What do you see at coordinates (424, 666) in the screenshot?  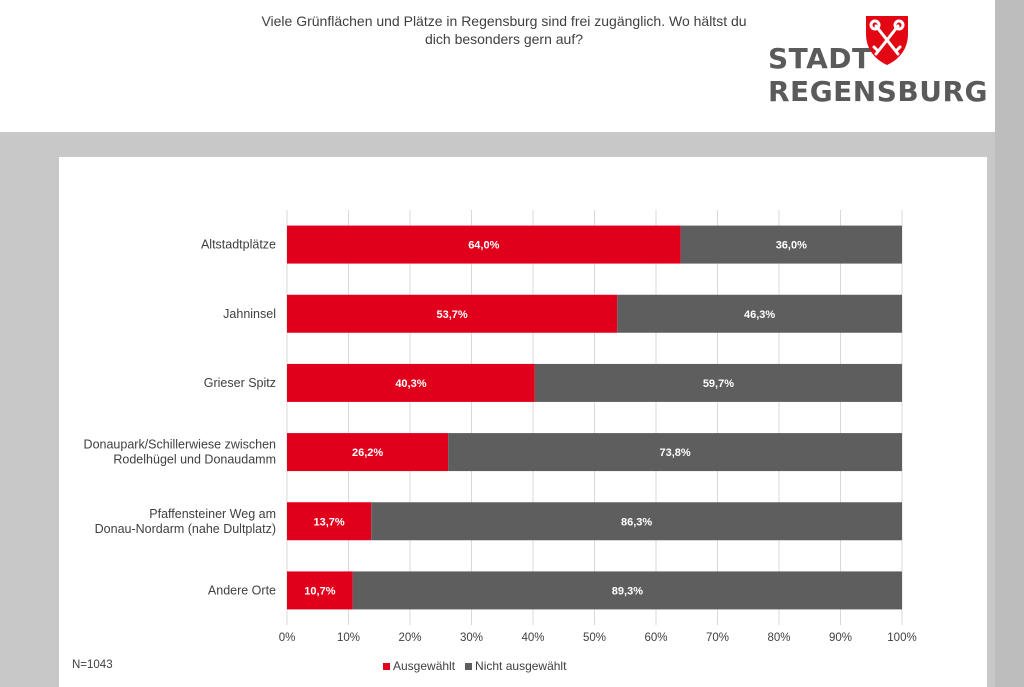 I see `legend-label-selected: Ausgewählt` at bounding box center [424, 666].